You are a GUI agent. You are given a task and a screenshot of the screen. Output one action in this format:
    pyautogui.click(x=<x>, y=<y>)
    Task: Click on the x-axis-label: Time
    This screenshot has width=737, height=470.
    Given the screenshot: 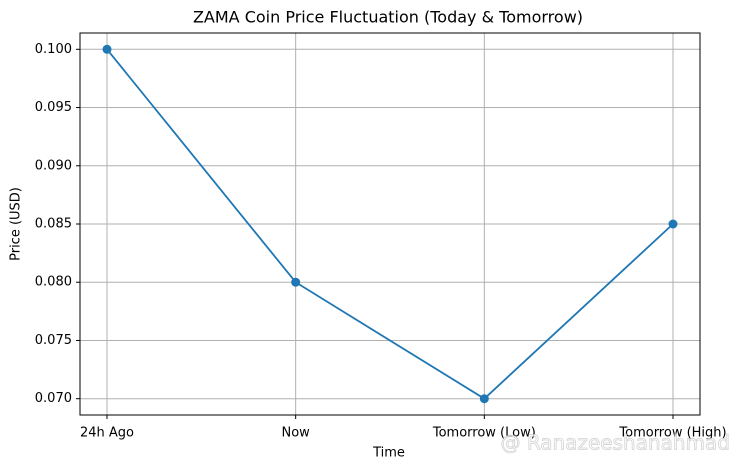 What is the action you would take?
    pyautogui.click(x=388, y=453)
    